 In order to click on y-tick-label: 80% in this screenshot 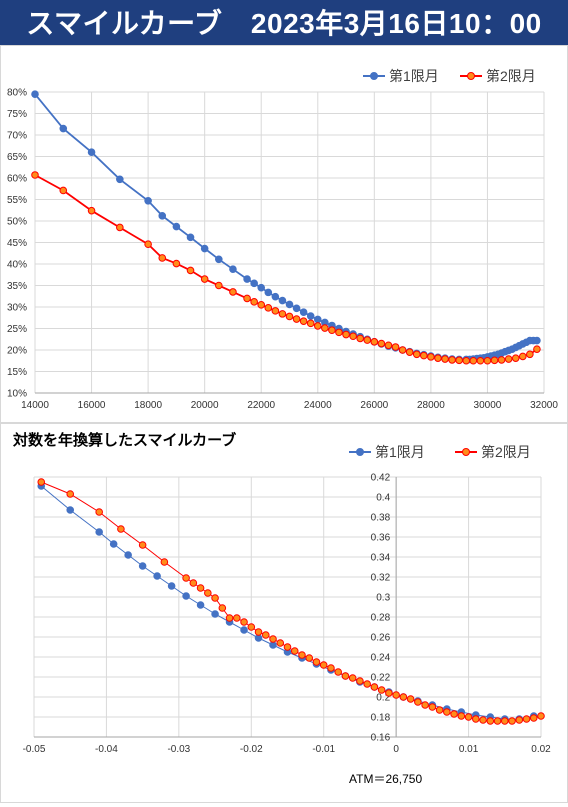, I will do `click(17, 93)`.